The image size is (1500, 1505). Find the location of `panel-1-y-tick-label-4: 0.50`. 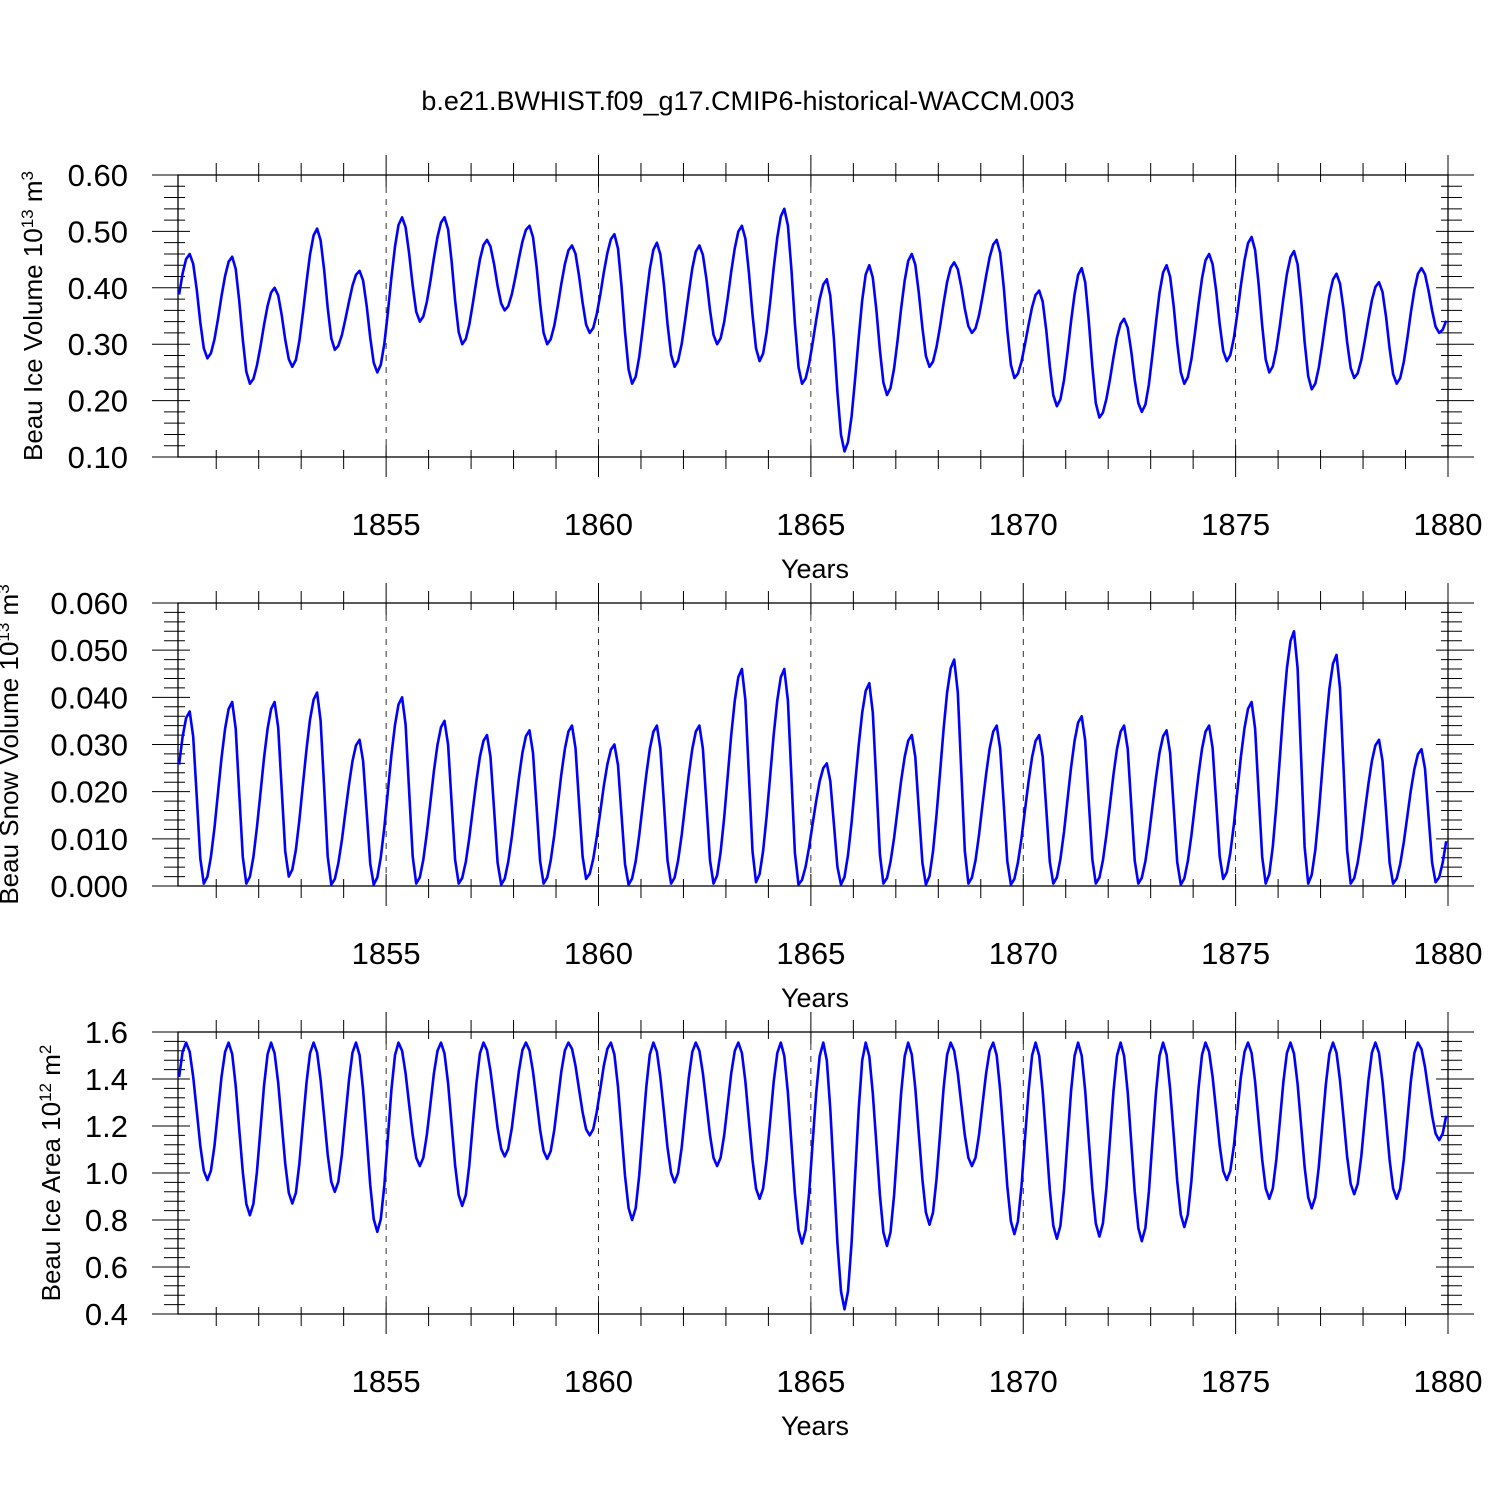

panel-1-y-tick-label-4: 0.50 is located at coordinates (98, 231).